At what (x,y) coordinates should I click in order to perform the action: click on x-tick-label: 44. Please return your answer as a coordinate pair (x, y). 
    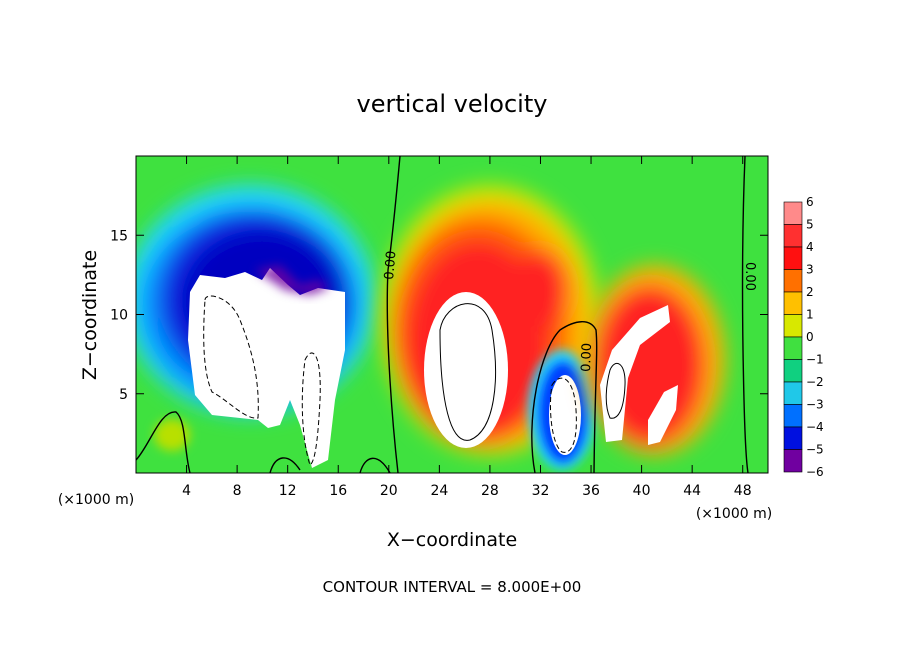
    Looking at the image, I should click on (692, 491).